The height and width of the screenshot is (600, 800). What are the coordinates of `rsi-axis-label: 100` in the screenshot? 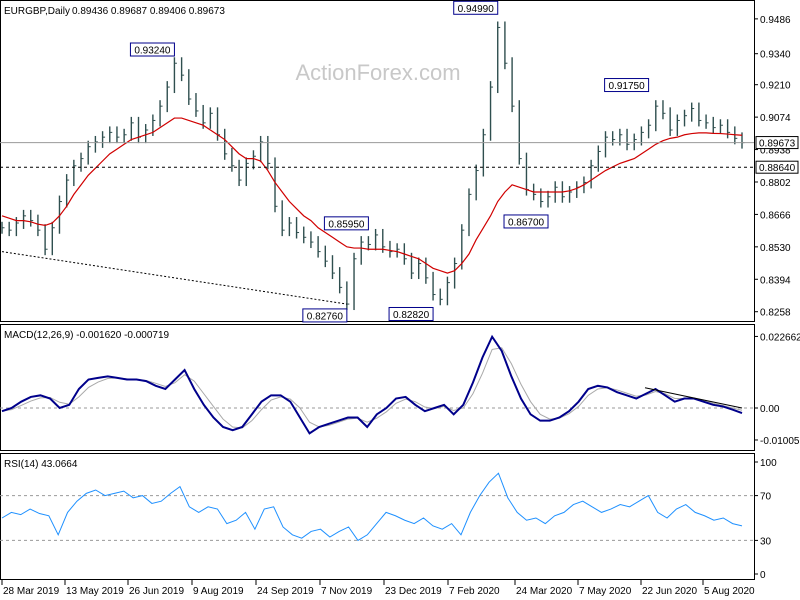 It's located at (768, 463).